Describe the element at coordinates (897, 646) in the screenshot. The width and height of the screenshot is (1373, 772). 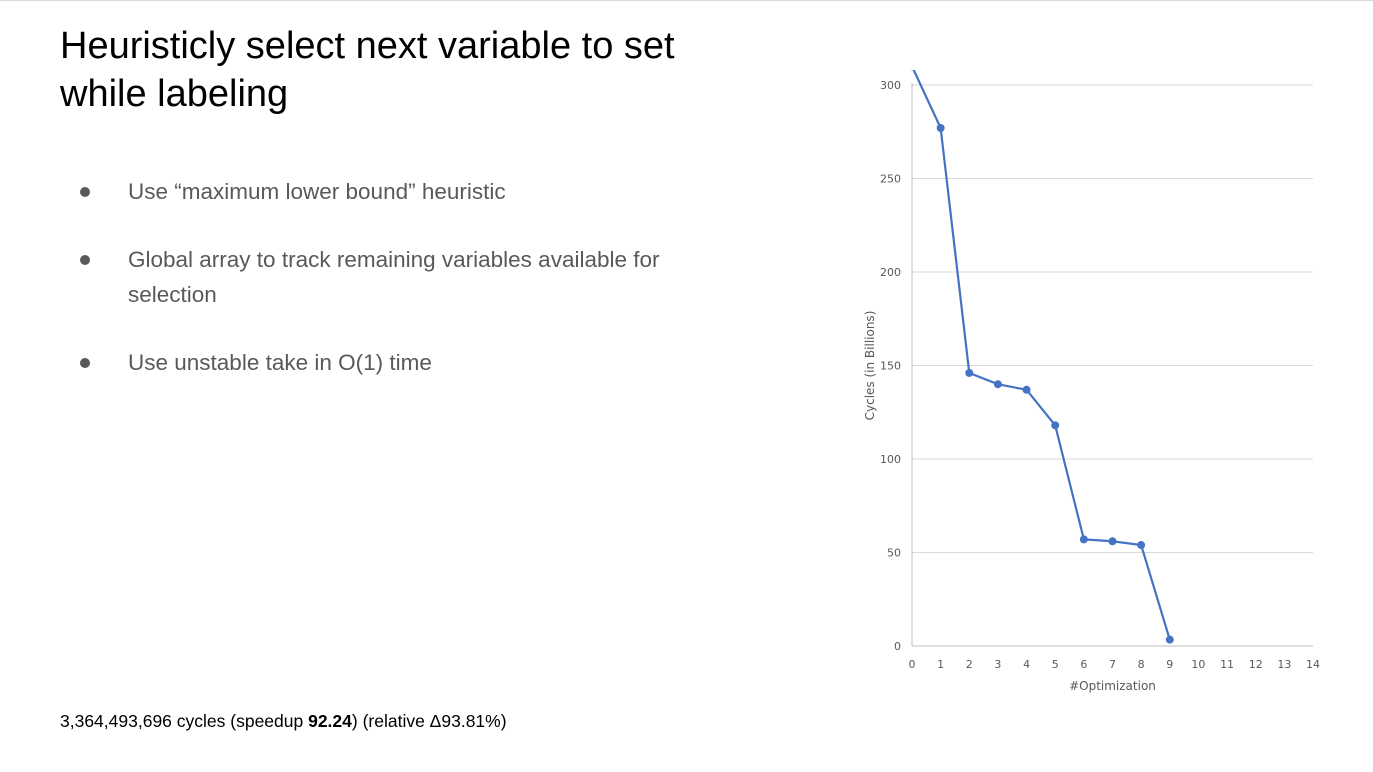
I see `y-tick-label: 0` at that location.